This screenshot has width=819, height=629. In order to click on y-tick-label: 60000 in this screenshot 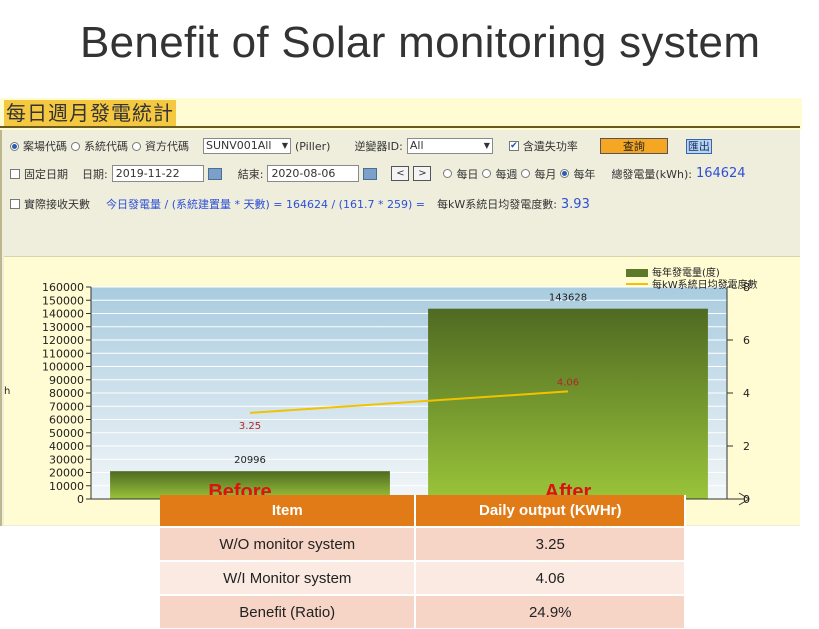, I will do `click(66, 420)`.